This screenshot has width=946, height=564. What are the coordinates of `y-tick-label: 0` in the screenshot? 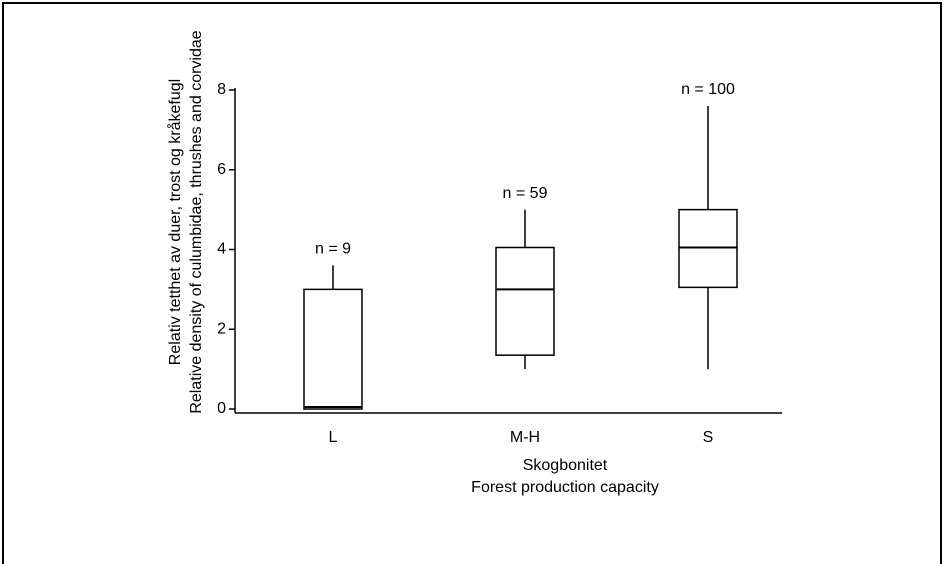 It's located at (221, 408).